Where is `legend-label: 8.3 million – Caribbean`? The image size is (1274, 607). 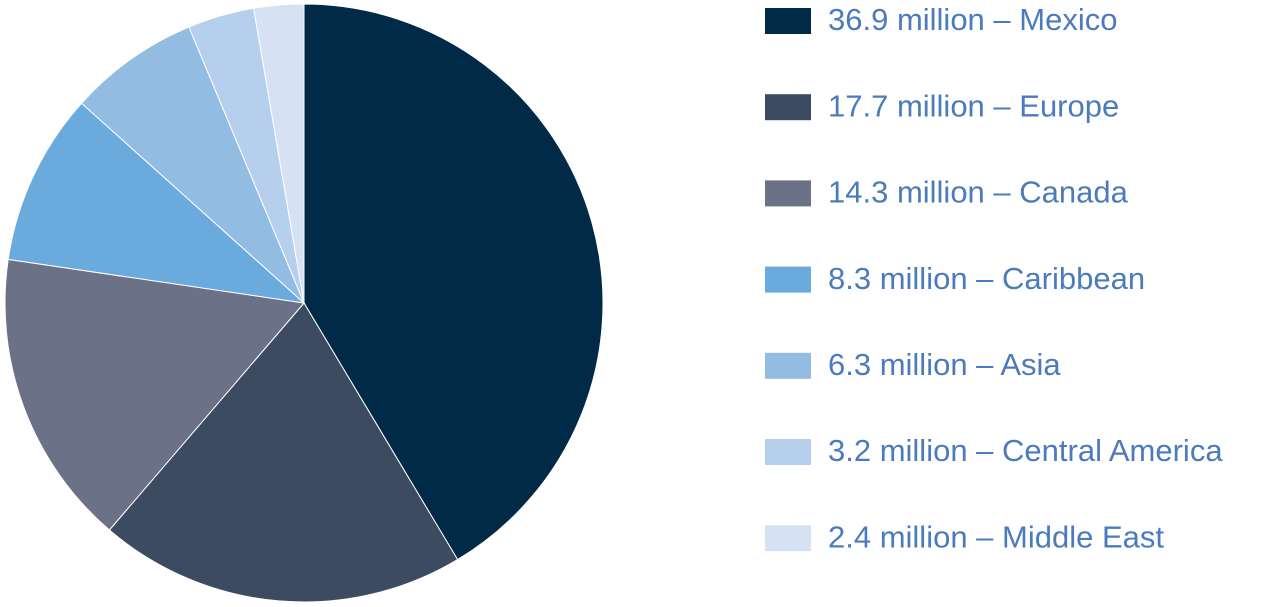
legend-label: 8.3 million – Caribbean is located at coordinates (986, 278).